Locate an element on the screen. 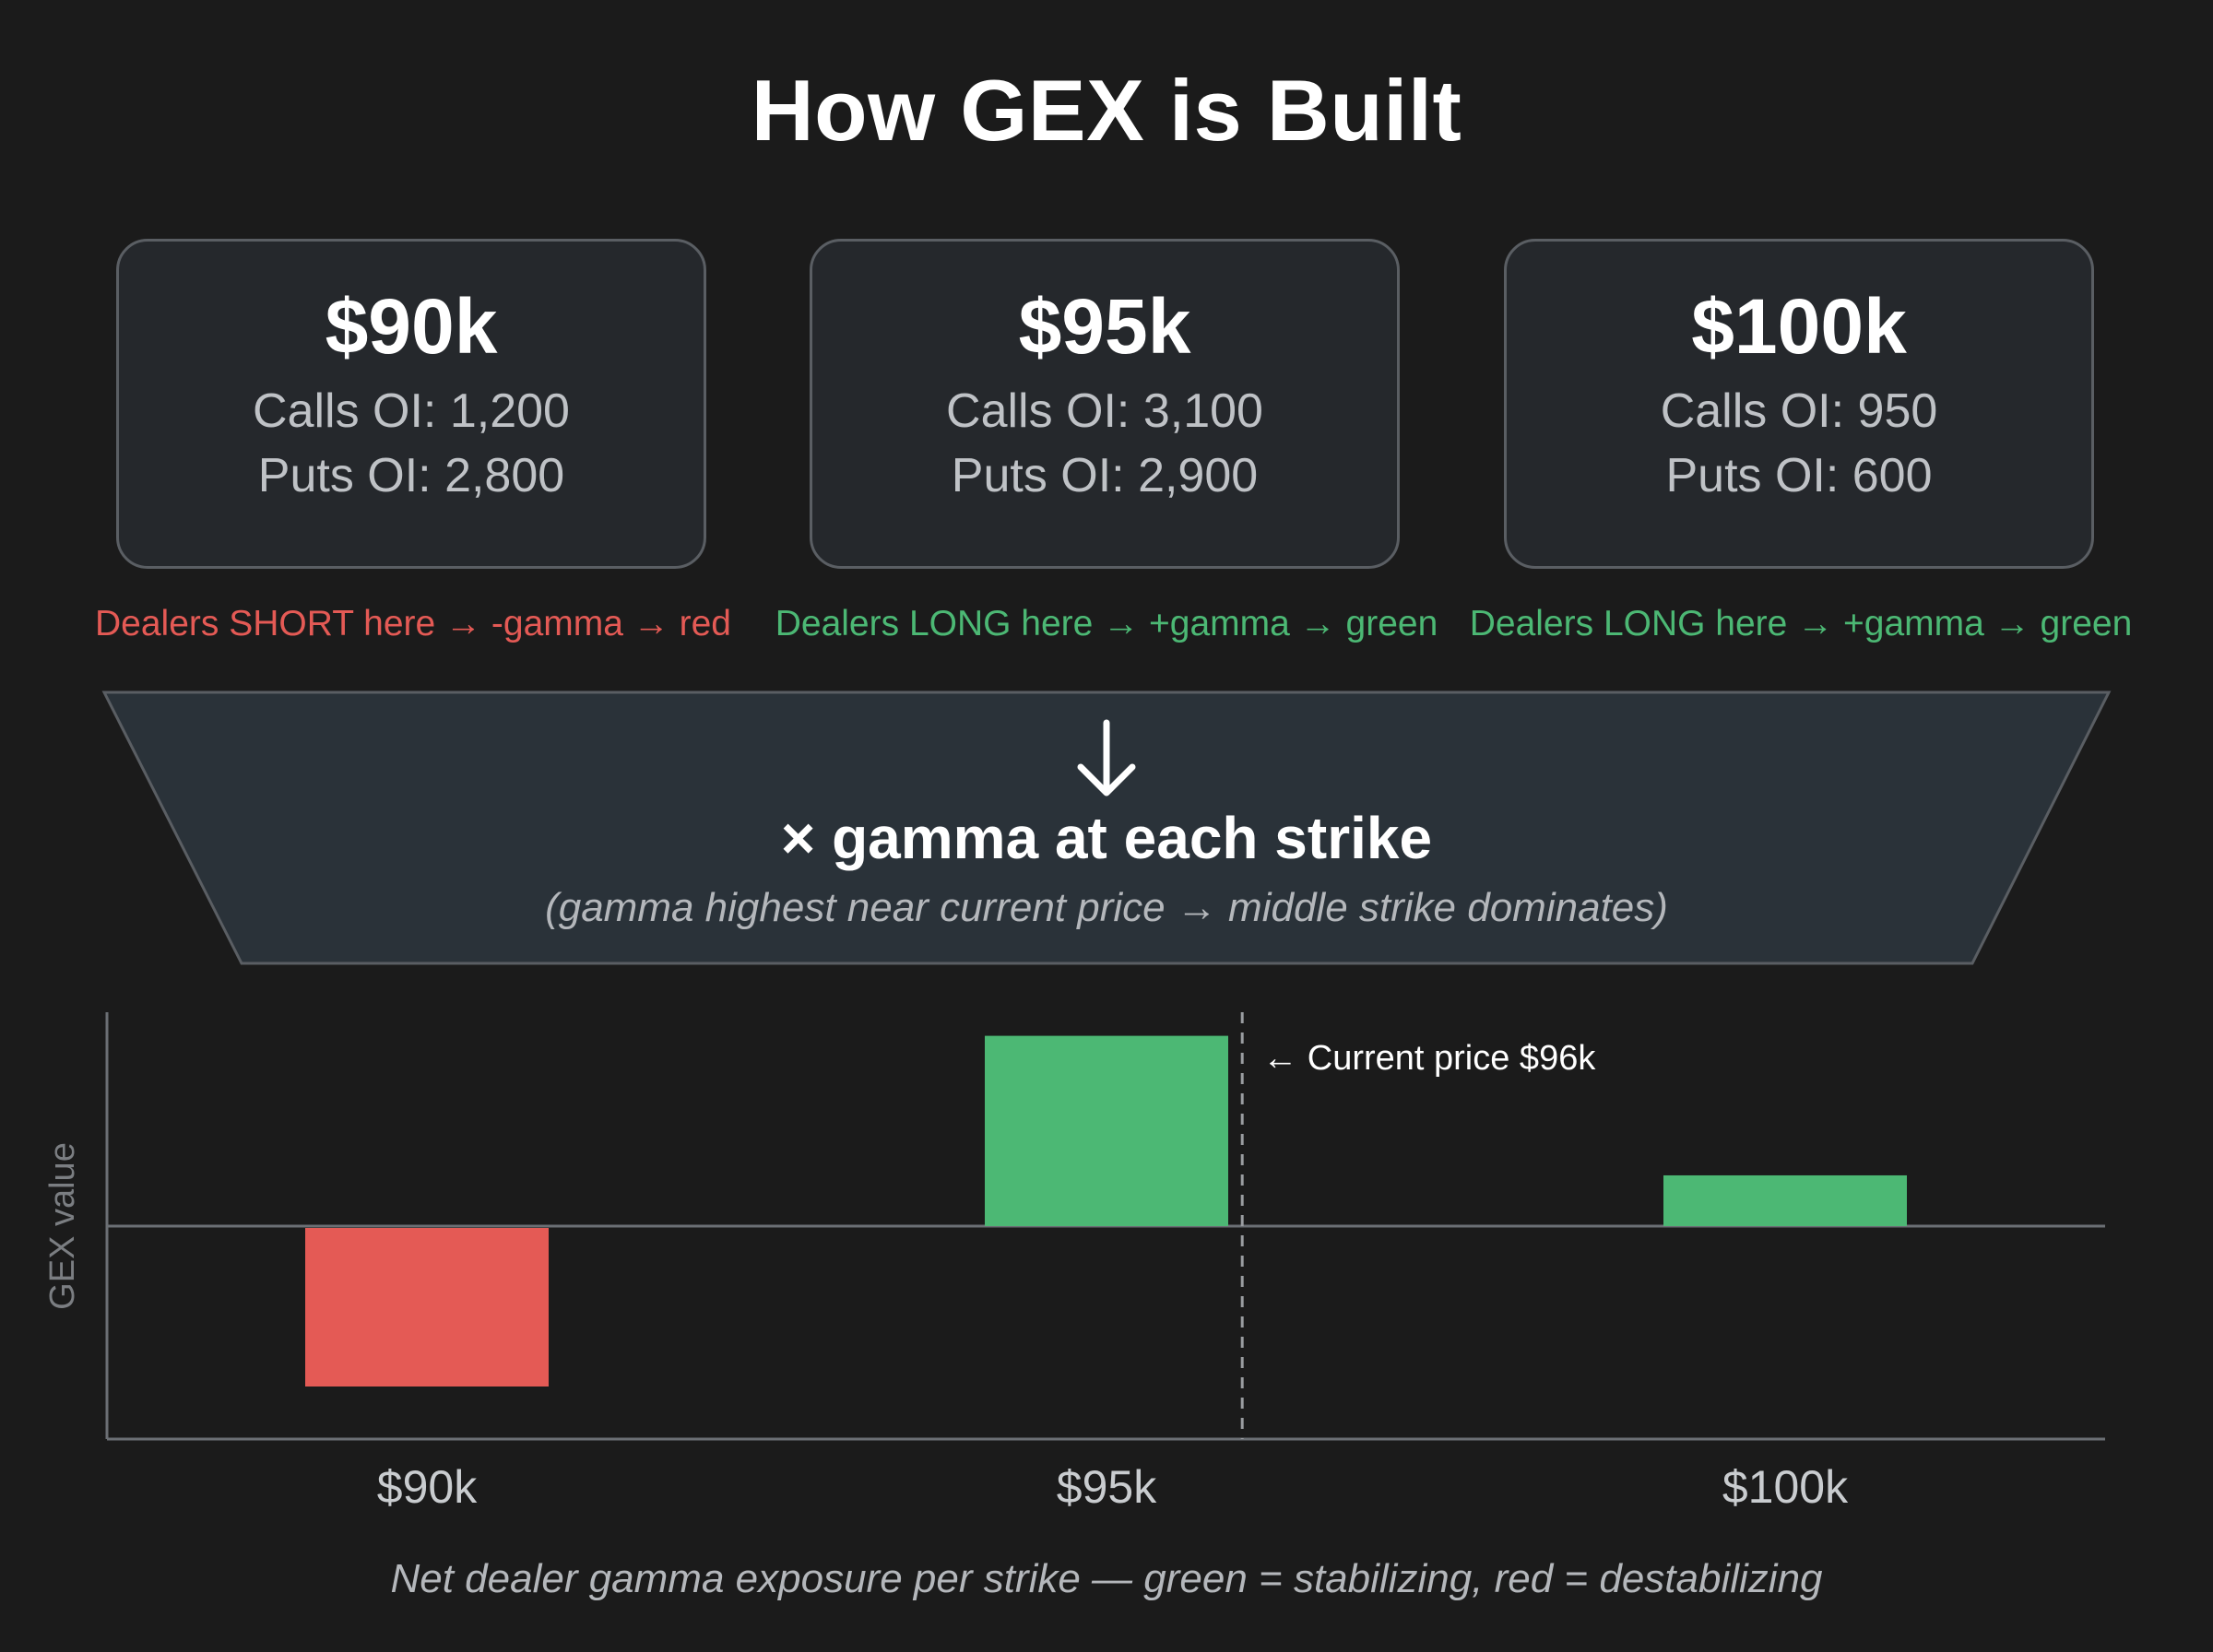  puts-oi: Puts OI: 2,900 is located at coordinates (1105, 475).